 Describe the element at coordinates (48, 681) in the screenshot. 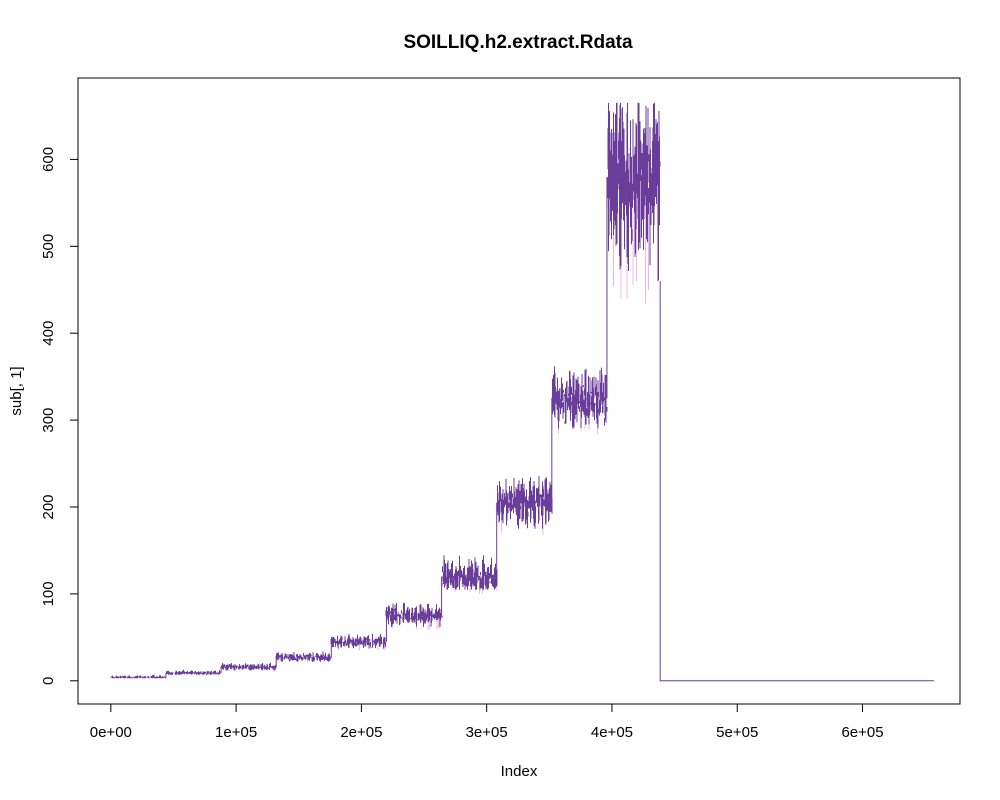

I see `y-tick-label: 0` at that location.